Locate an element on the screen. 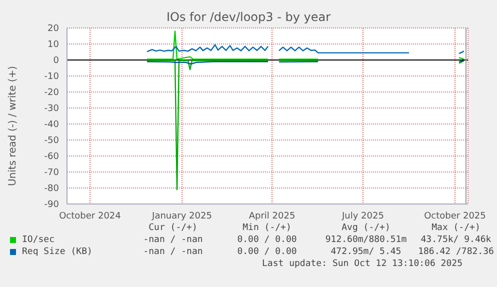 The height and width of the screenshot is (287, 497). text: Min (-/+) is located at coordinates (267, 228).